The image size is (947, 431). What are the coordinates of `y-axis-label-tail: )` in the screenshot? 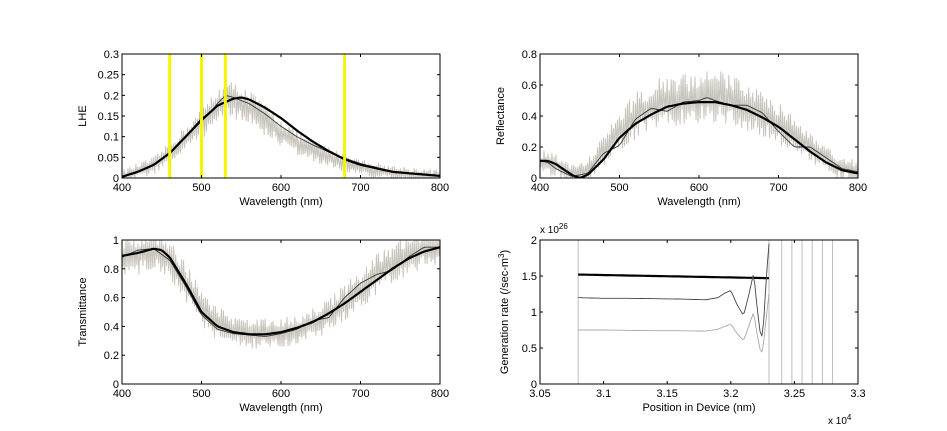 It's located at (505, 252).